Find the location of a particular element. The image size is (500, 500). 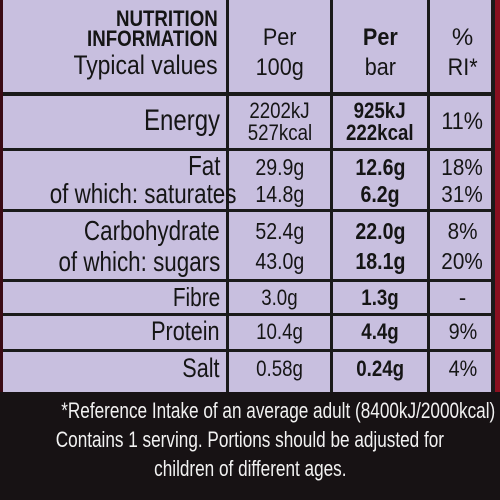

row-sugars-ri: 20% is located at coordinates (462, 261).